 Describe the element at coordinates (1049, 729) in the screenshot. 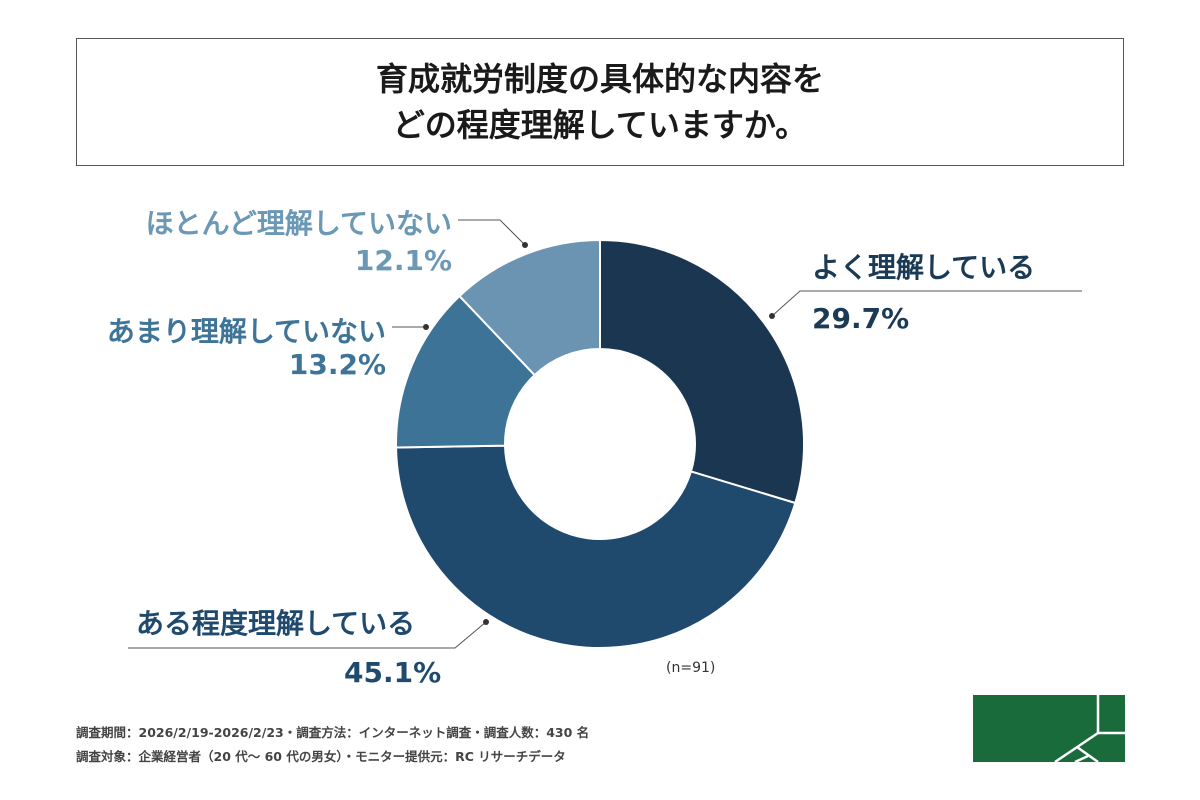

I see `logo` at that location.